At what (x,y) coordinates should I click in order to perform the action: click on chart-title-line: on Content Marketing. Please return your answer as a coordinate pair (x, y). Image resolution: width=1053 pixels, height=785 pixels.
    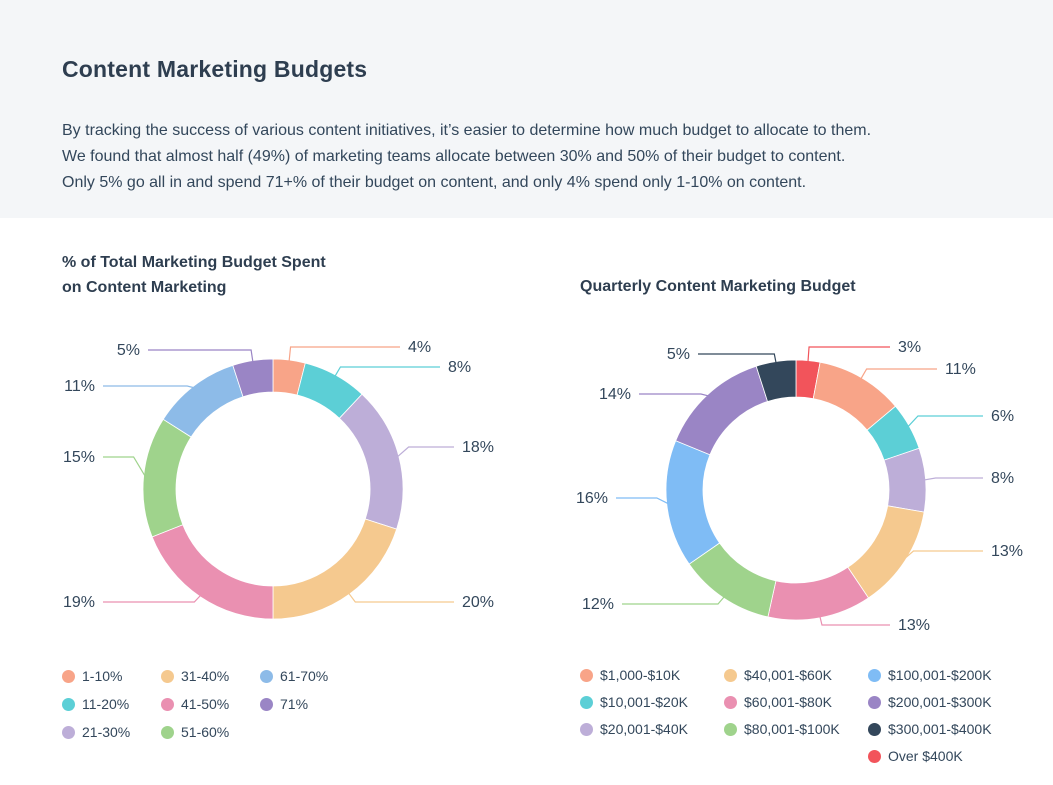
    Looking at the image, I should click on (144, 287).